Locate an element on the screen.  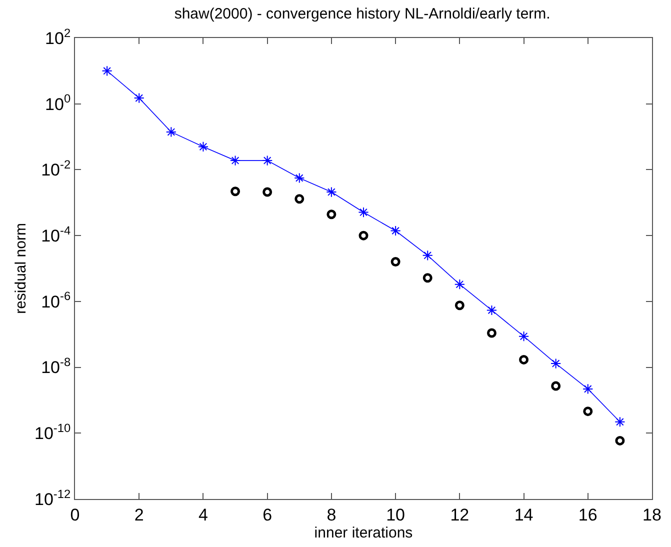
chart-title: shaw(2000) - convergence history NL-Arnoldi/early term. is located at coordinates (362, 14).